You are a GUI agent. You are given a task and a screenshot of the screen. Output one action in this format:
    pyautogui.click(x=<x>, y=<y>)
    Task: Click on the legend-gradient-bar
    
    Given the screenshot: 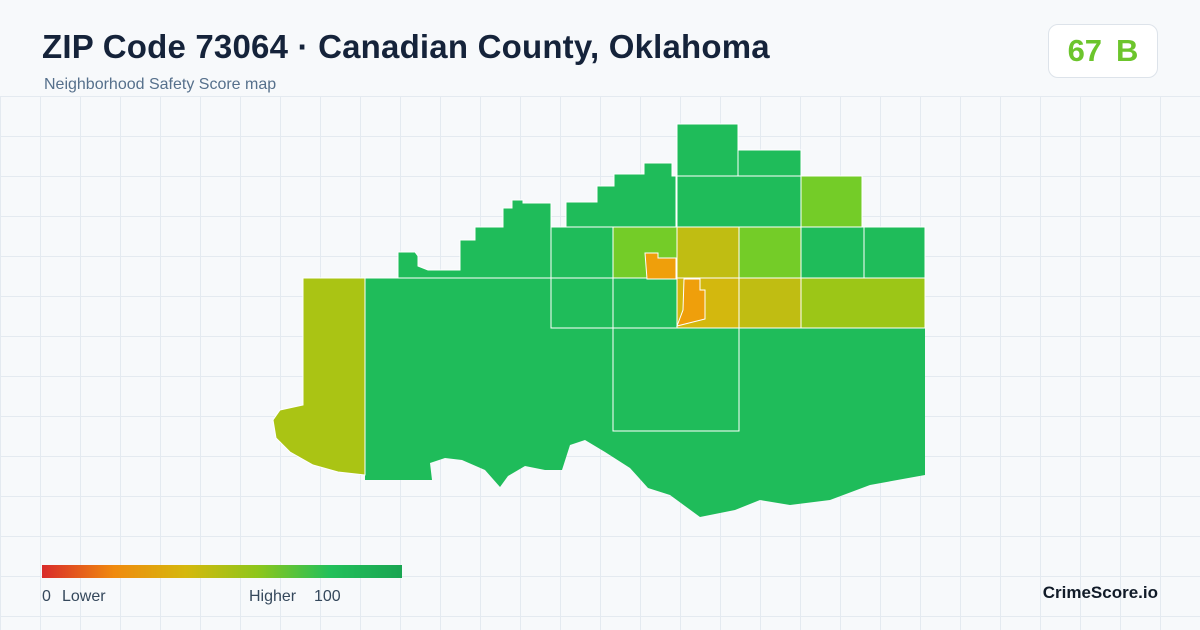 What is the action you would take?
    pyautogui.click(x=222, y=571)
    